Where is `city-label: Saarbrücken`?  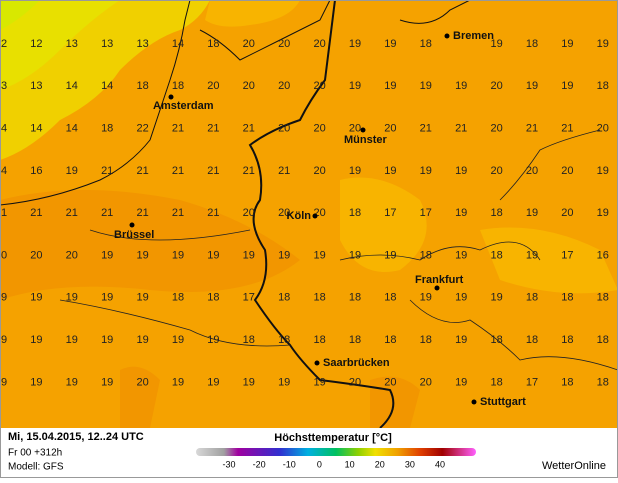 city-label: Saarbrücken is located at coordinates (356, 363).